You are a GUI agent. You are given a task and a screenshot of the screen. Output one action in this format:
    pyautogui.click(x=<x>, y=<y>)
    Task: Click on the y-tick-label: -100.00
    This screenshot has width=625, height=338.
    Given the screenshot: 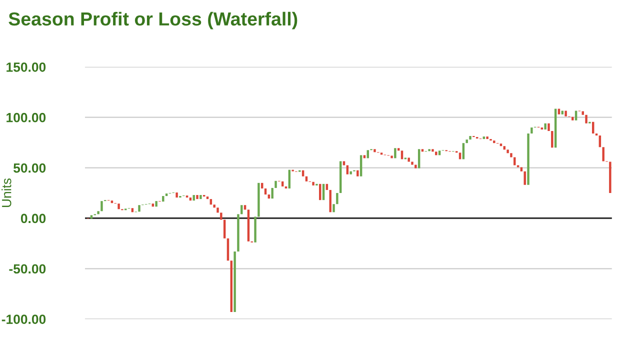 What is the action you would take?
    pyautogui.click(x=24, y=319)
    